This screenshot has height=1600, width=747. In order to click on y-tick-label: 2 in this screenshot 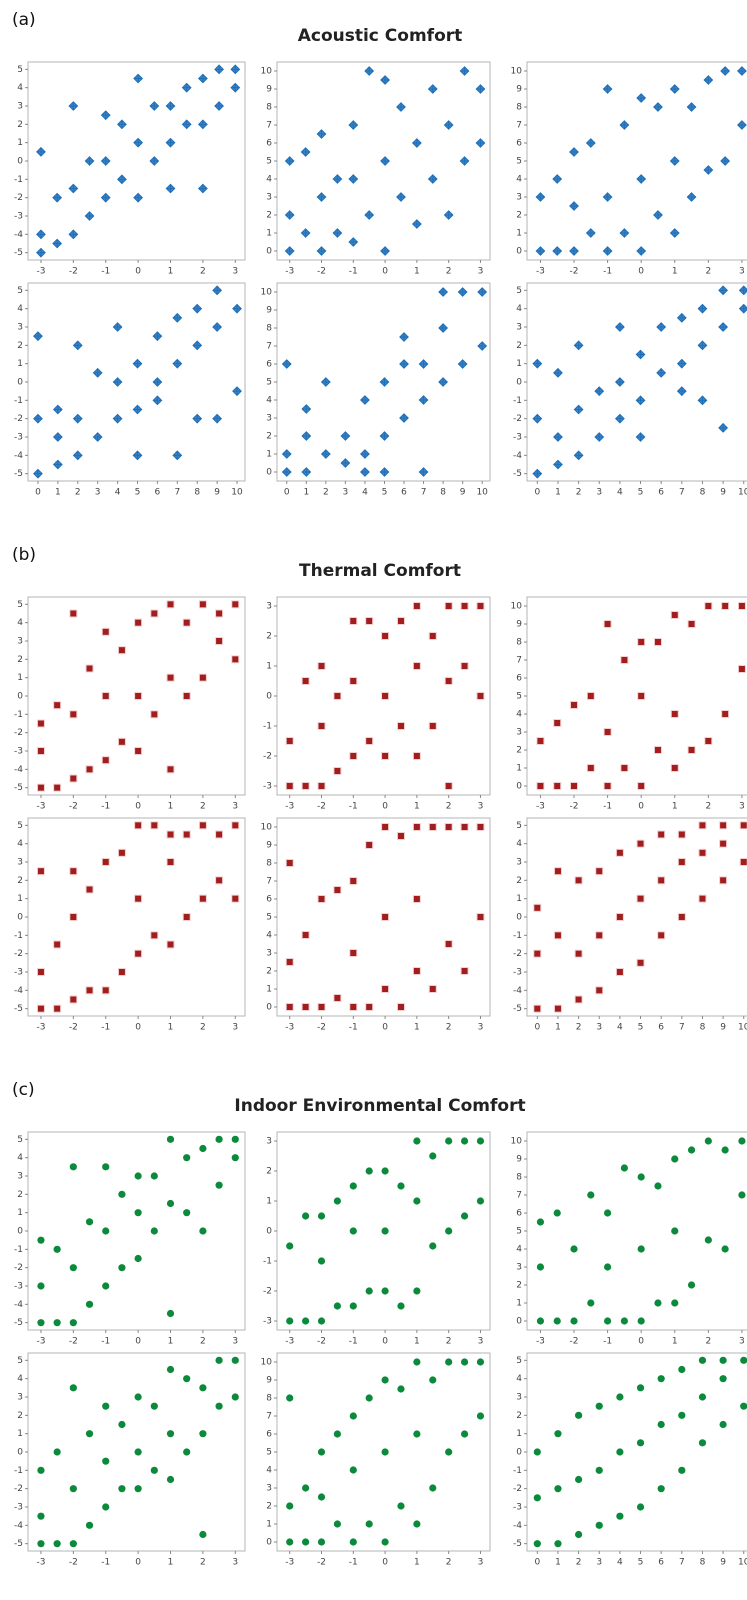, I will do `click(20, 881)`.